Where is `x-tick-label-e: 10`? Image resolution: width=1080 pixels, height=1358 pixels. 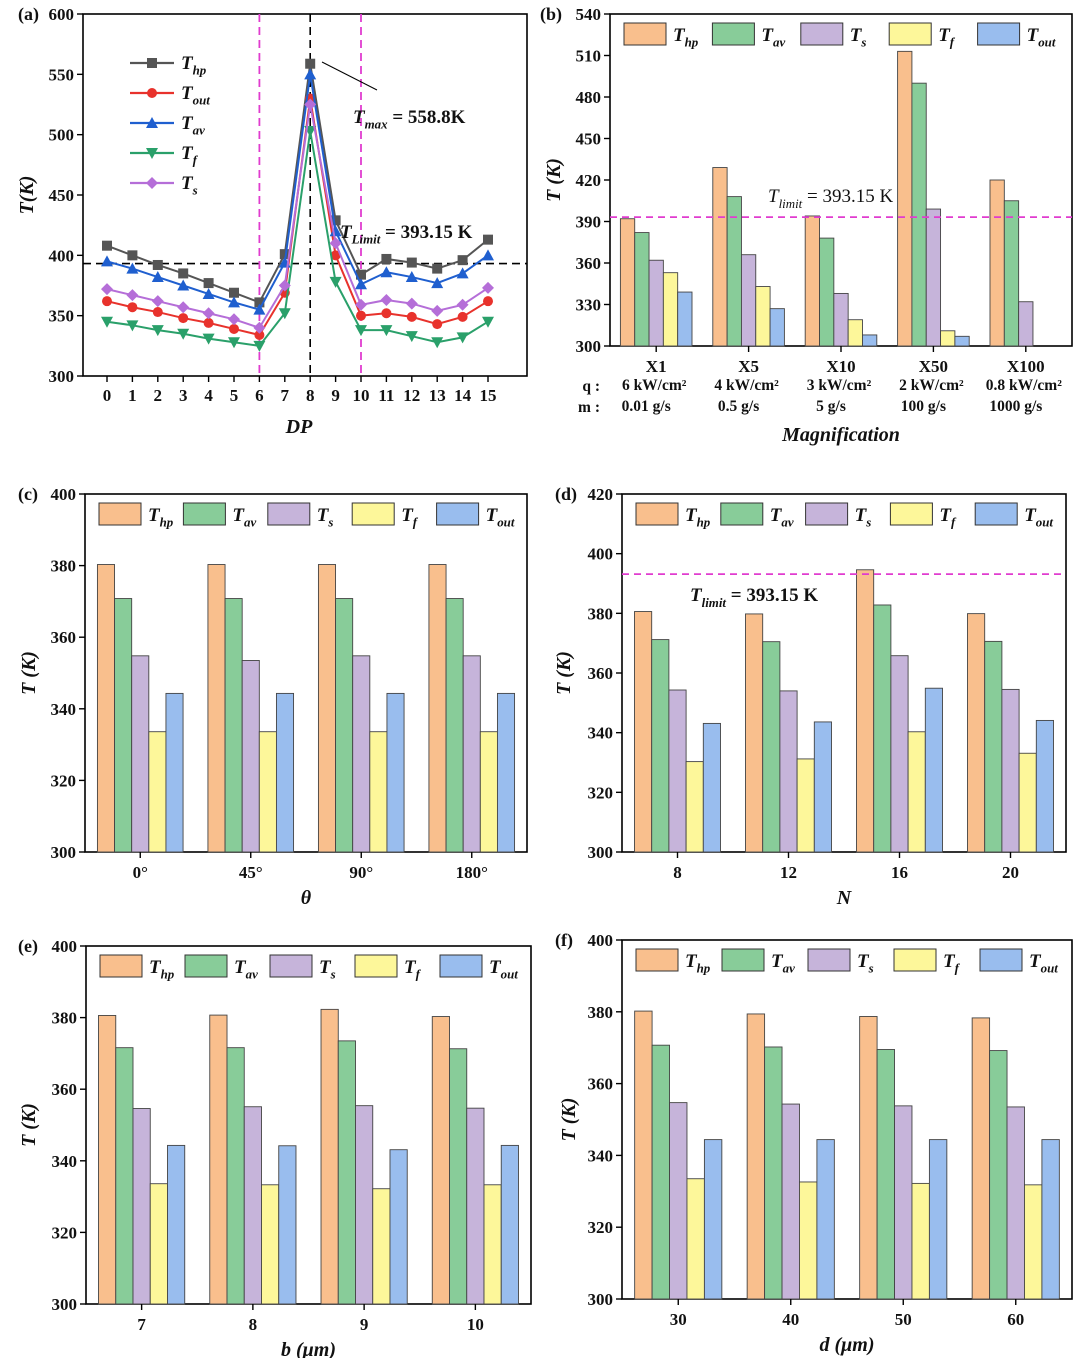 x-tick-label-e: 10 is located at coordinates (475, 1324).